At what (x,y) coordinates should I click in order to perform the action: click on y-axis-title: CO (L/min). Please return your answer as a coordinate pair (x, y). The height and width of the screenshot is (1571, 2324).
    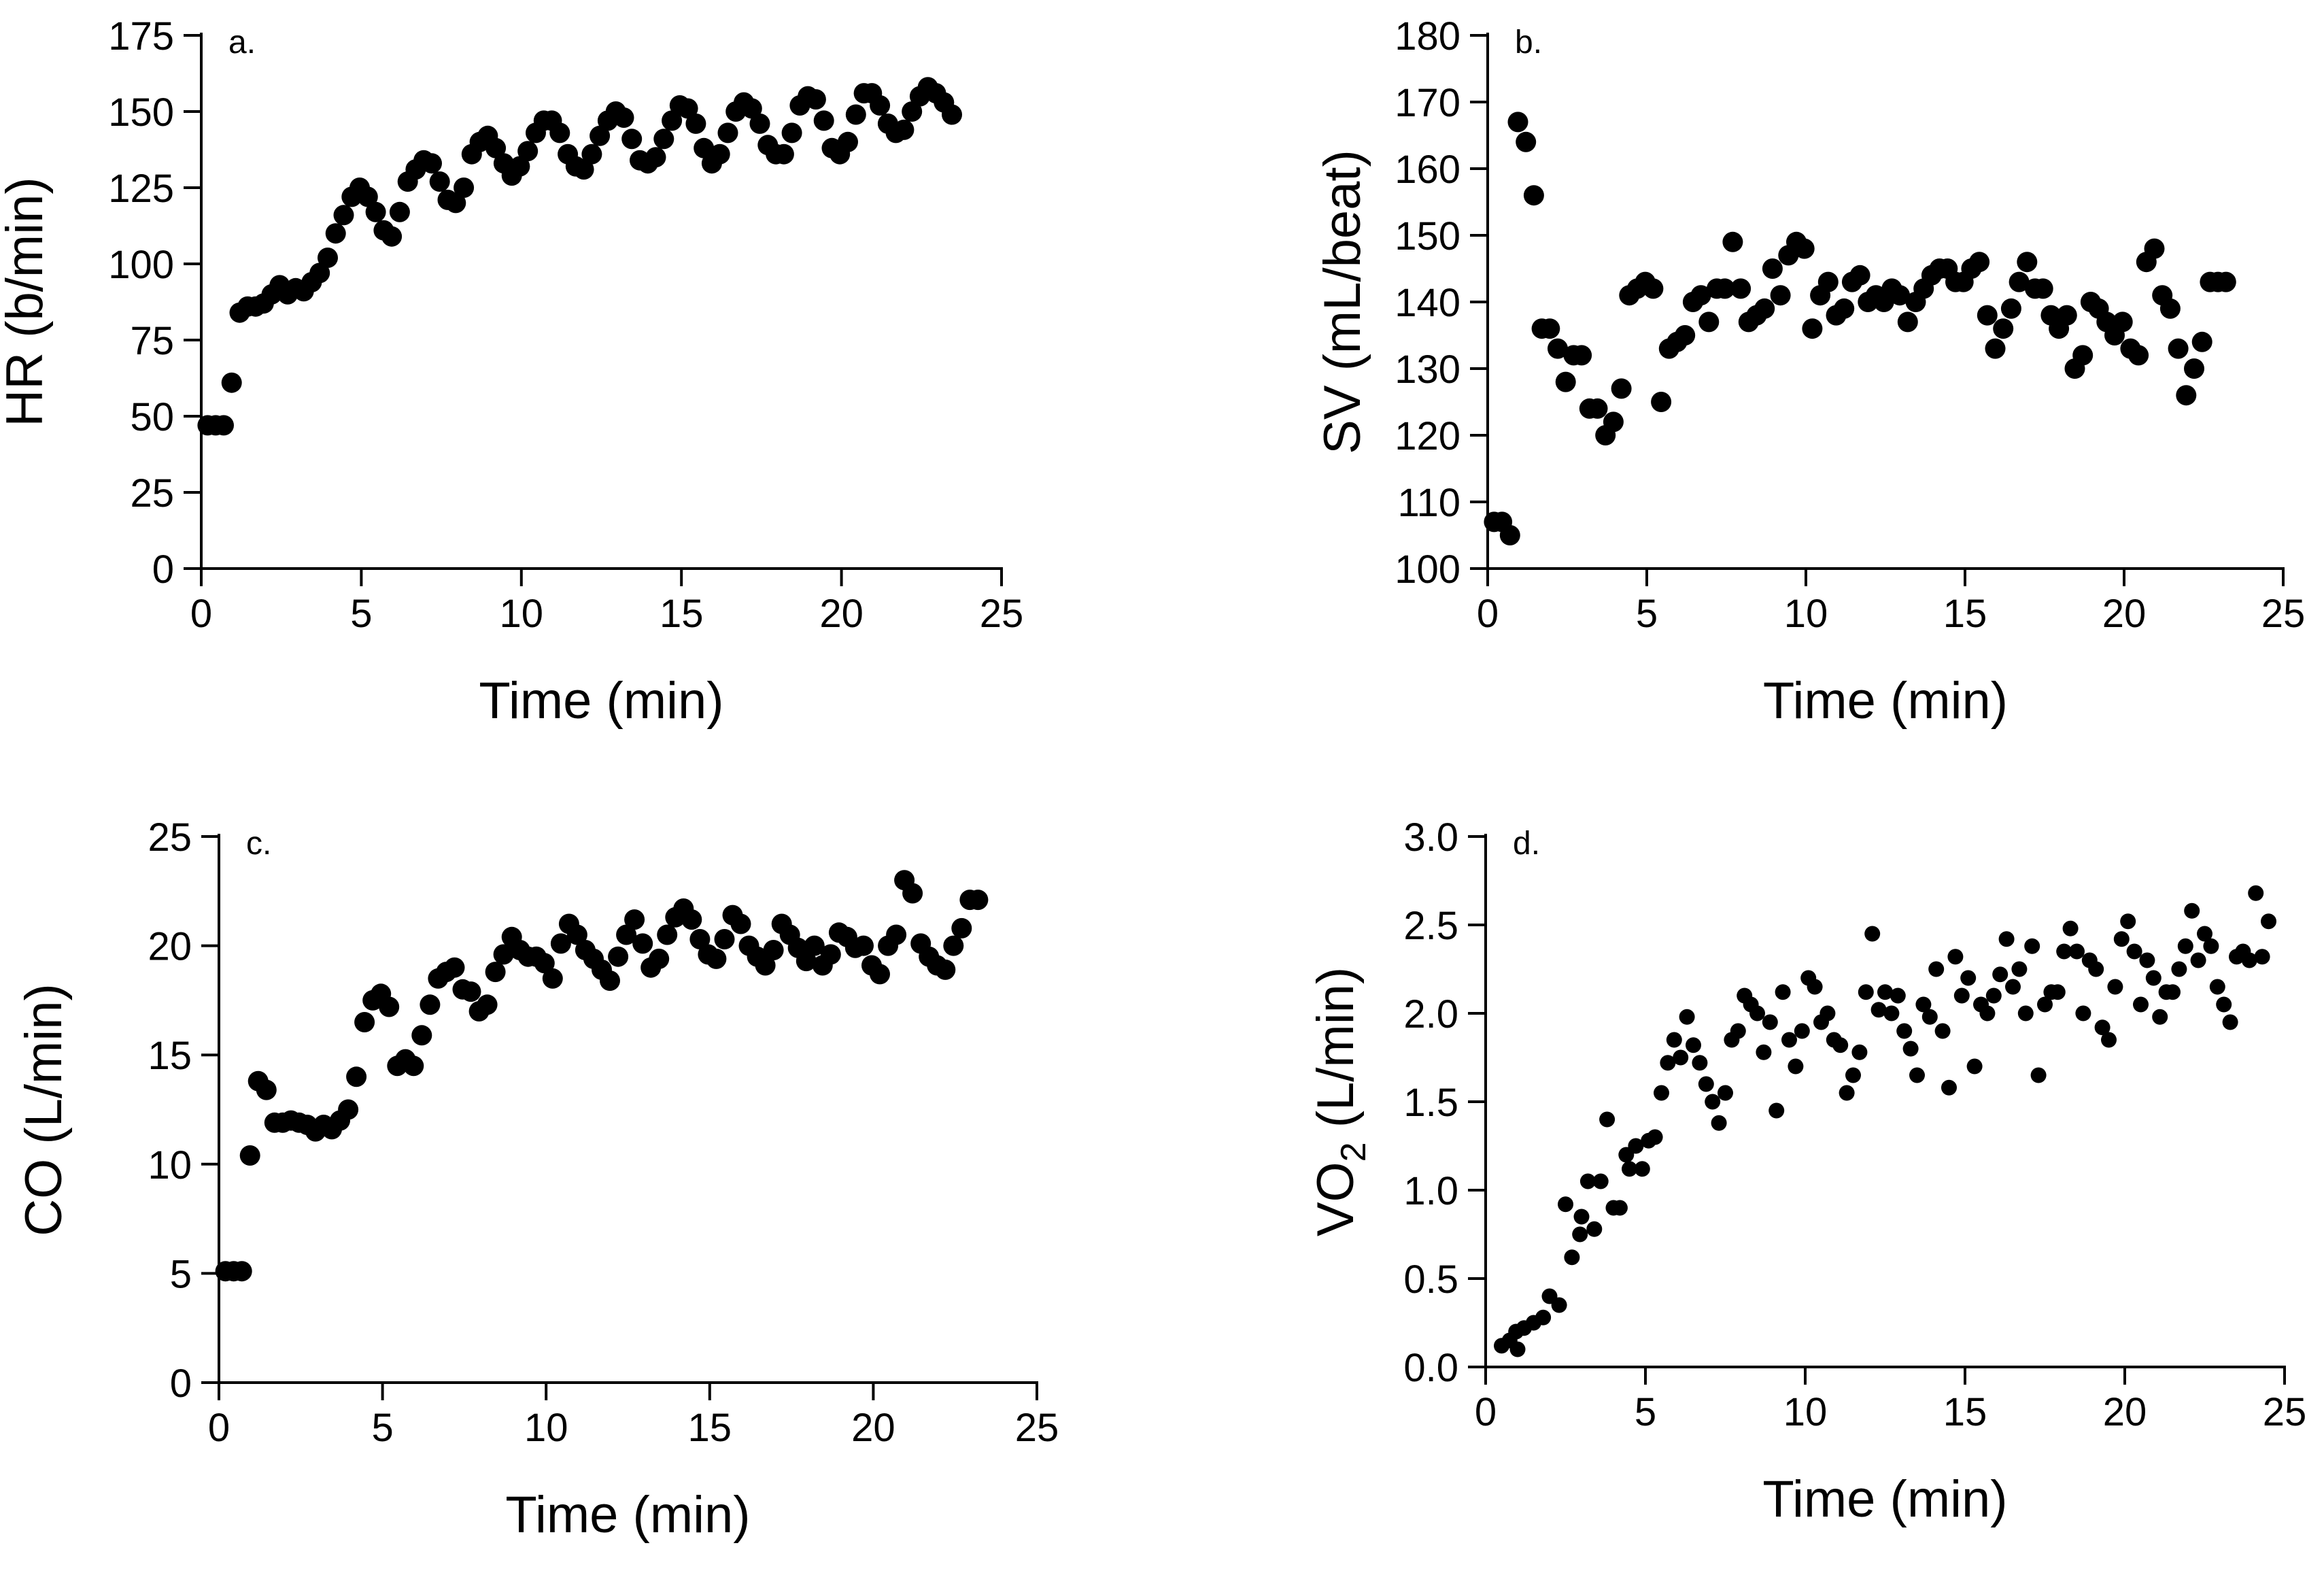
    Looking at the image, I should click on (44, 1109).